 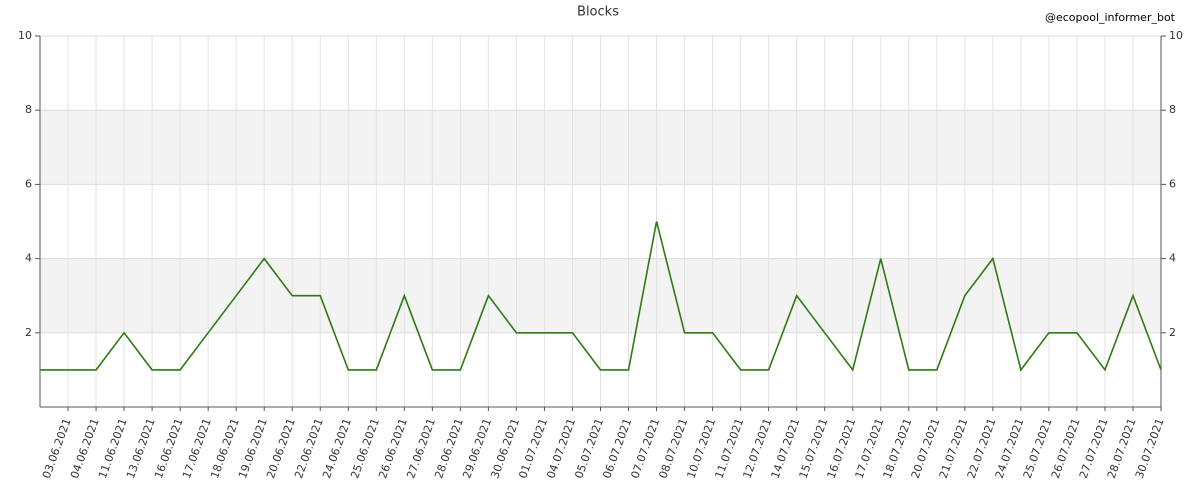 I want to click on x-tick-label: 20.06.2021, so click(x=281, y=449).